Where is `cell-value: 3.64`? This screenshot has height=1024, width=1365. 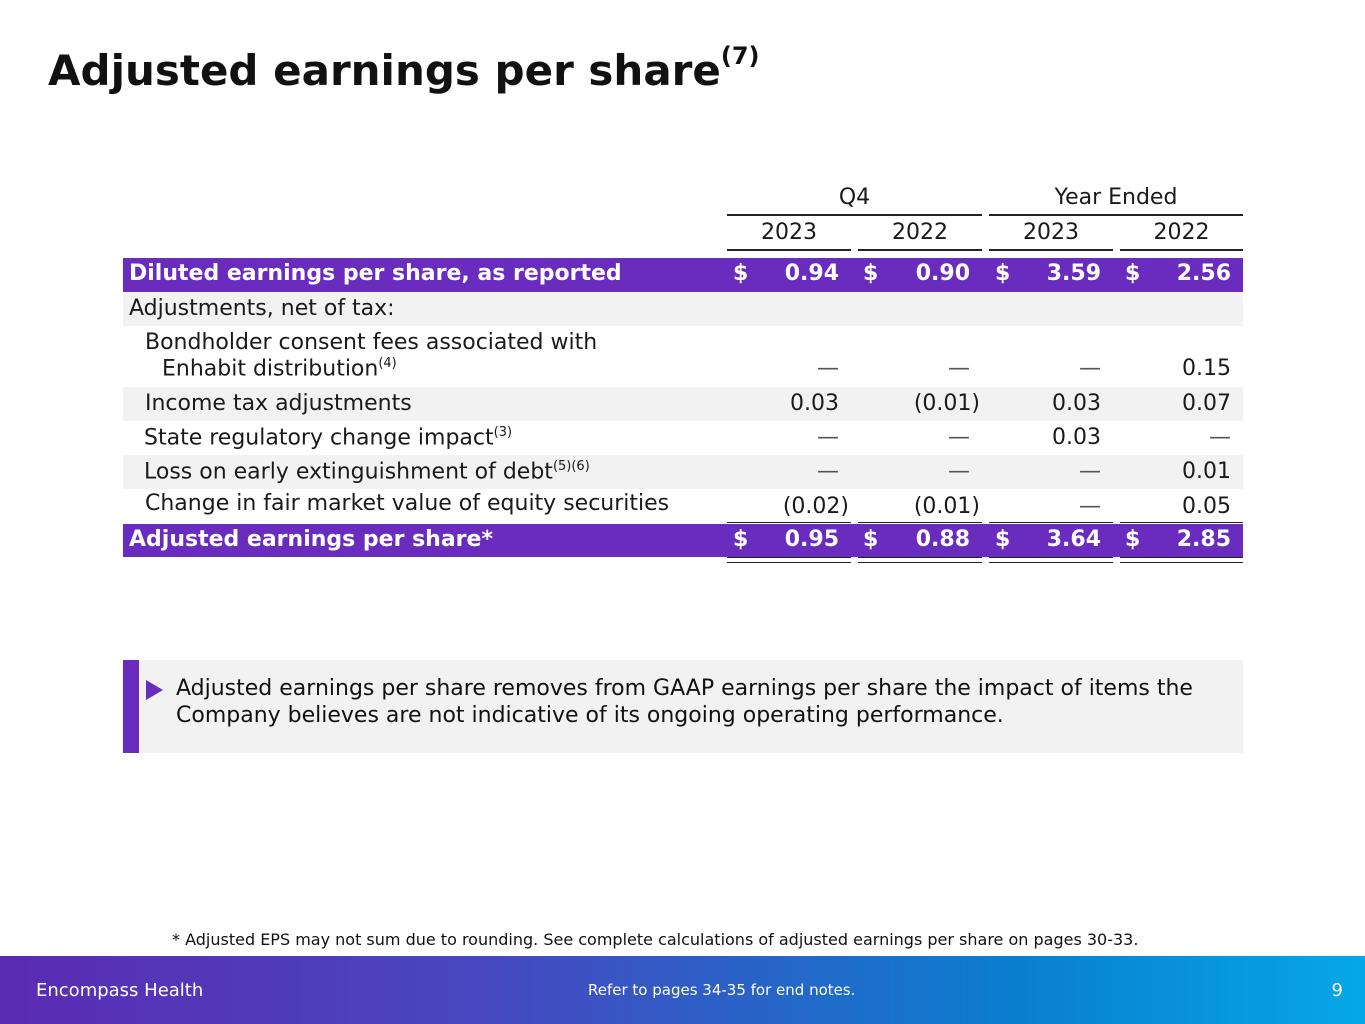
cell-value: 3.64 is located at coordinates (1073, 539).